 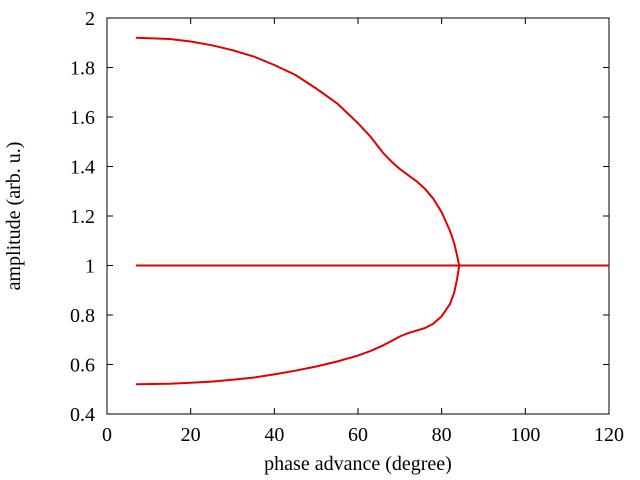 I want to click on y-tick-label: 0.8, so click(x=82, y=316).